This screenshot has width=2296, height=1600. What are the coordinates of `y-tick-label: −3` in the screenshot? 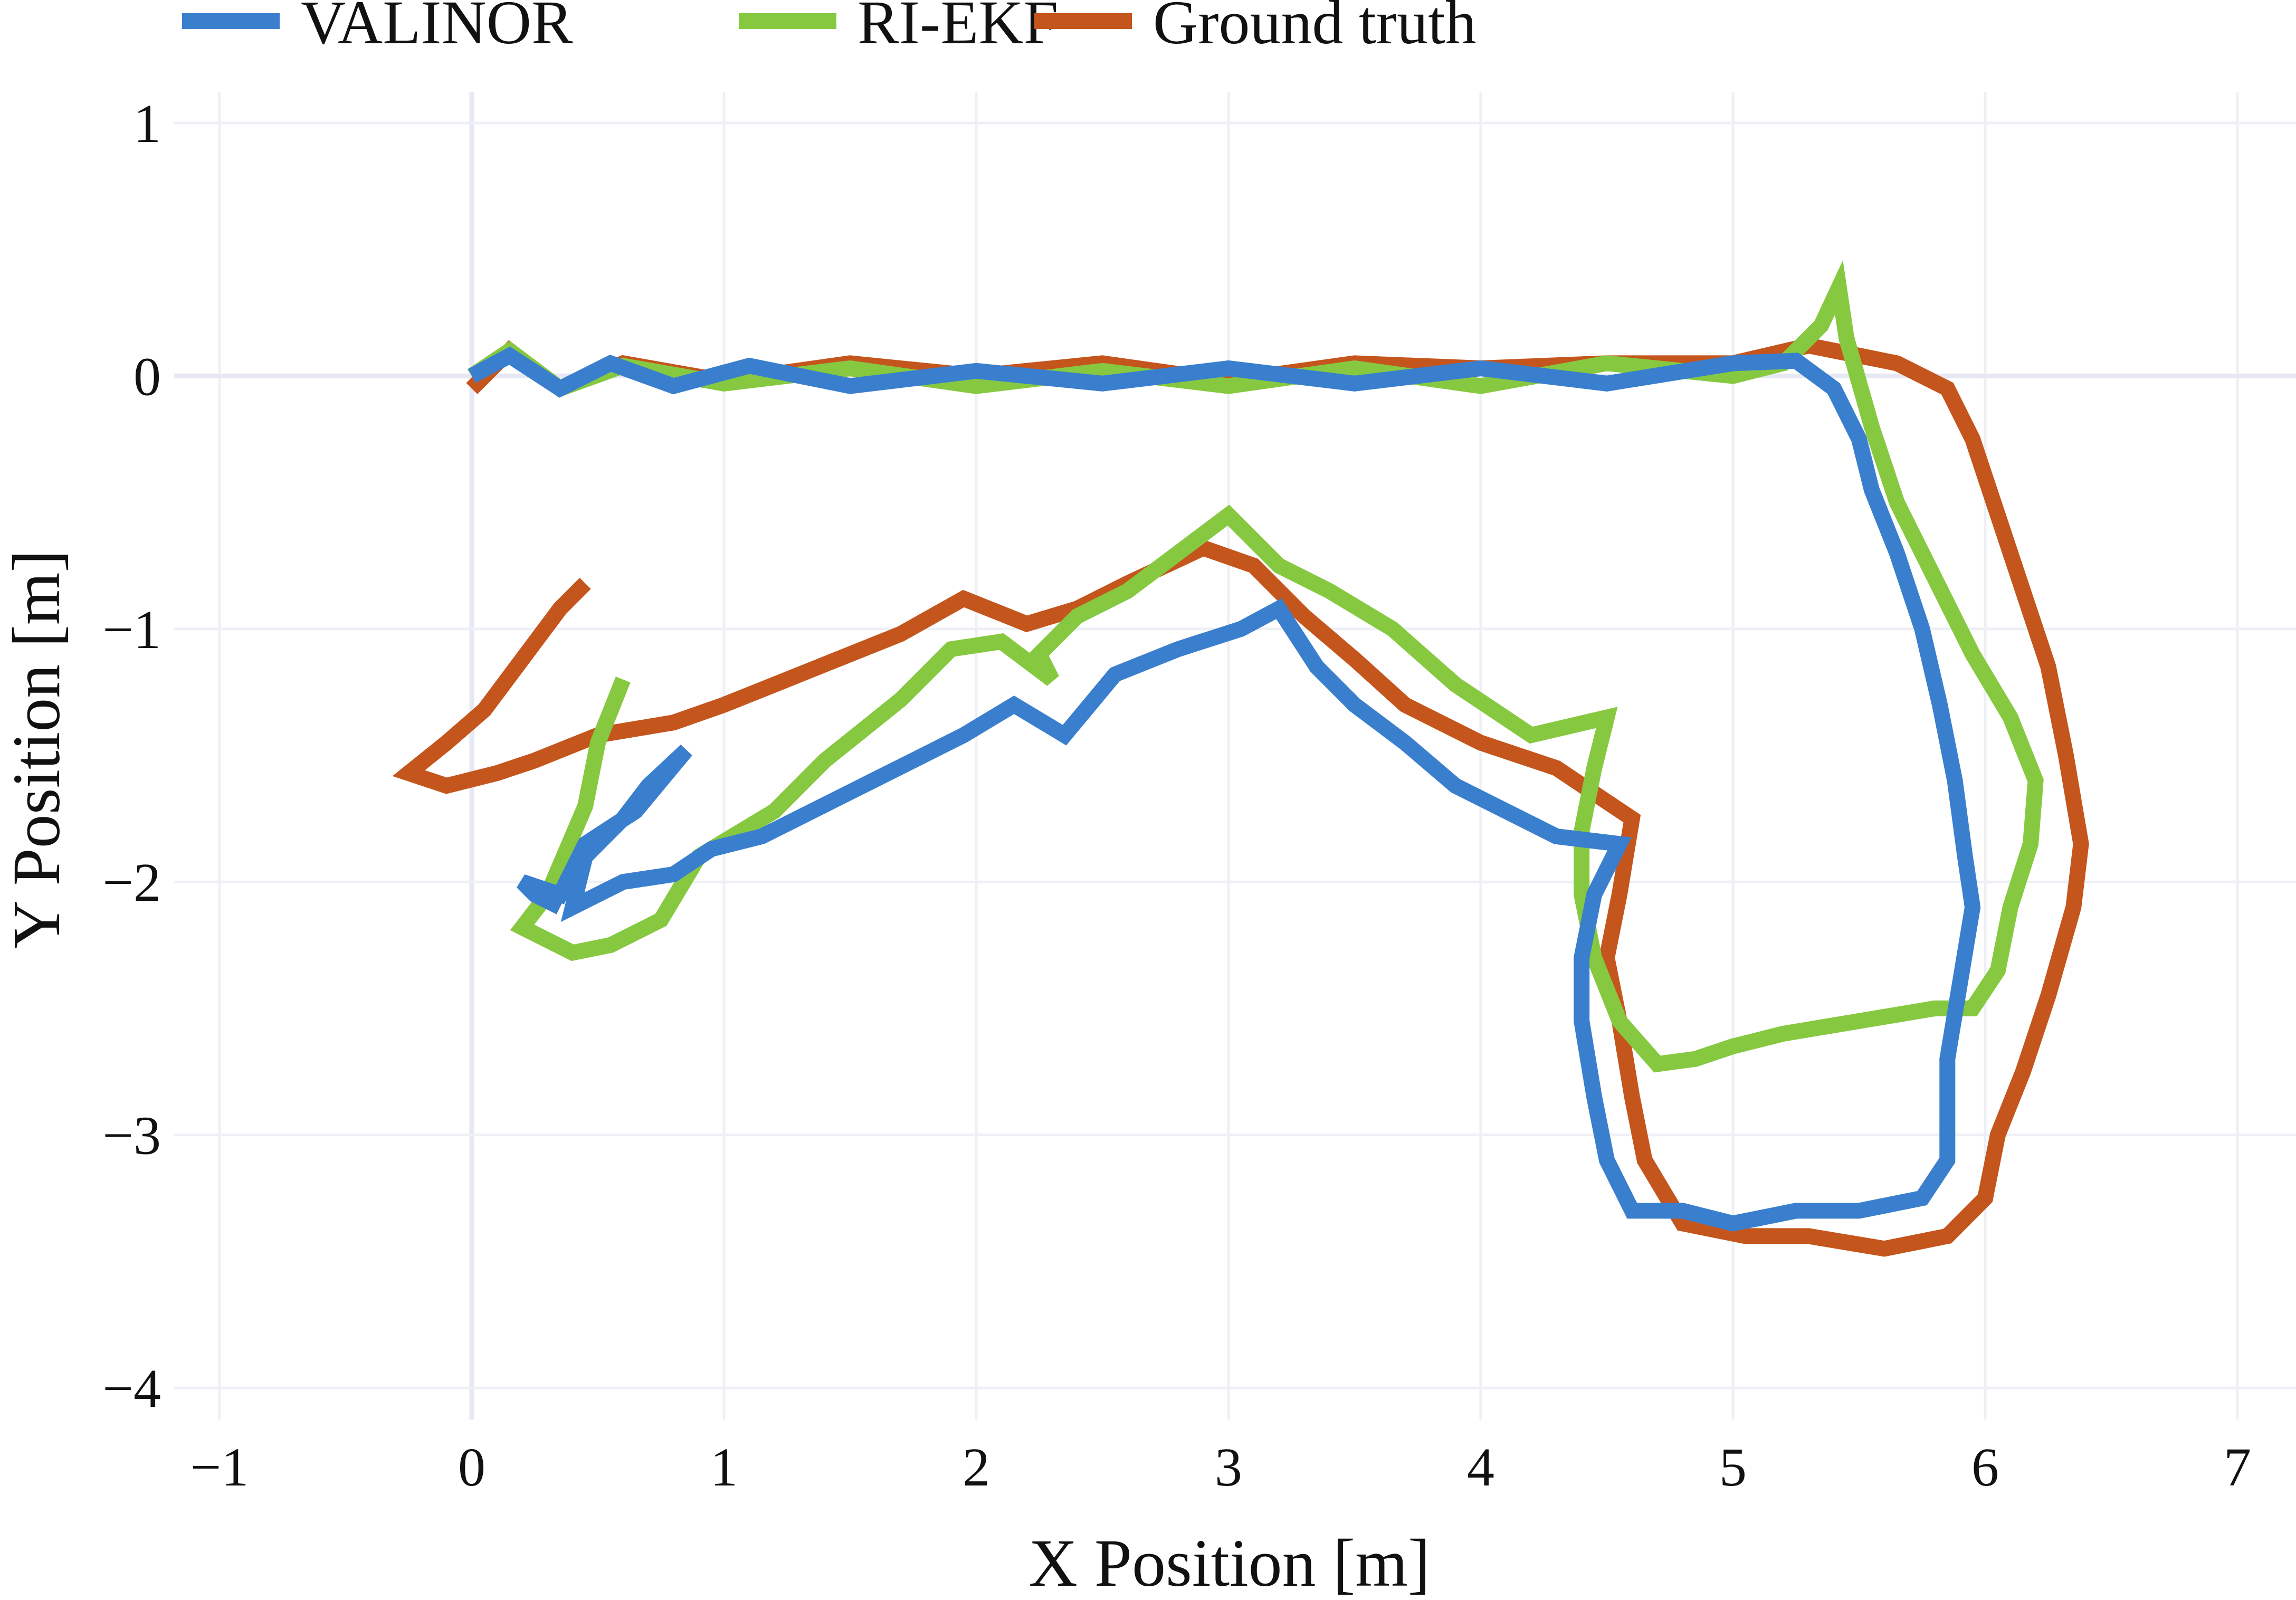 It's located at (131, 1136).